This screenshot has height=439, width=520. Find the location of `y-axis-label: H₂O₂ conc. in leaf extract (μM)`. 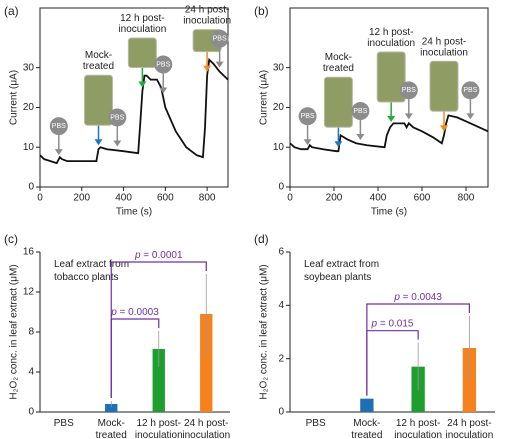

y-axis-label: H₂O₂ conc. in leaf extract (μM) is located at coordinates (14, 331).